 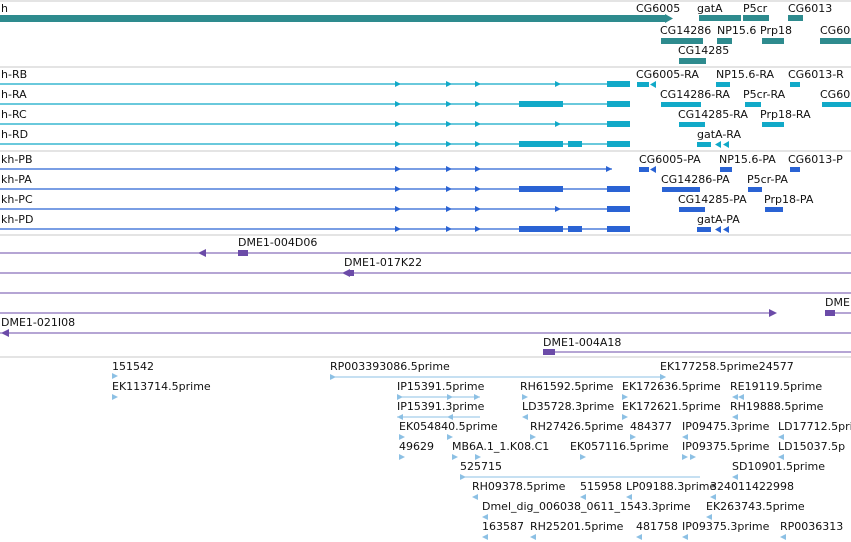 I want to click on transcript-label: CG6013-R, so click(x=816, y=74).